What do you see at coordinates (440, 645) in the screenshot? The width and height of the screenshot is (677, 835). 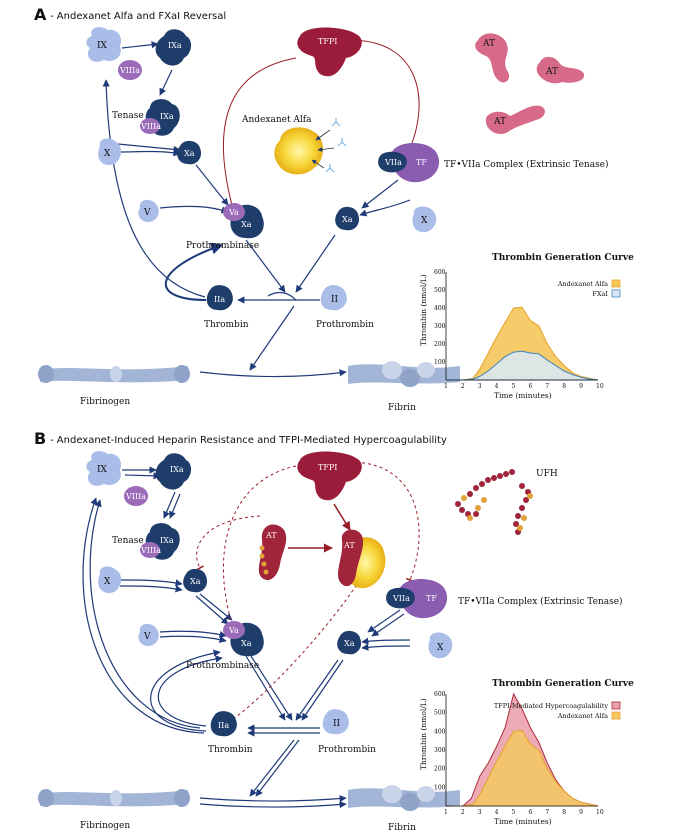 I see `x-protein-right-b: X` at bounding box center [440, 645].